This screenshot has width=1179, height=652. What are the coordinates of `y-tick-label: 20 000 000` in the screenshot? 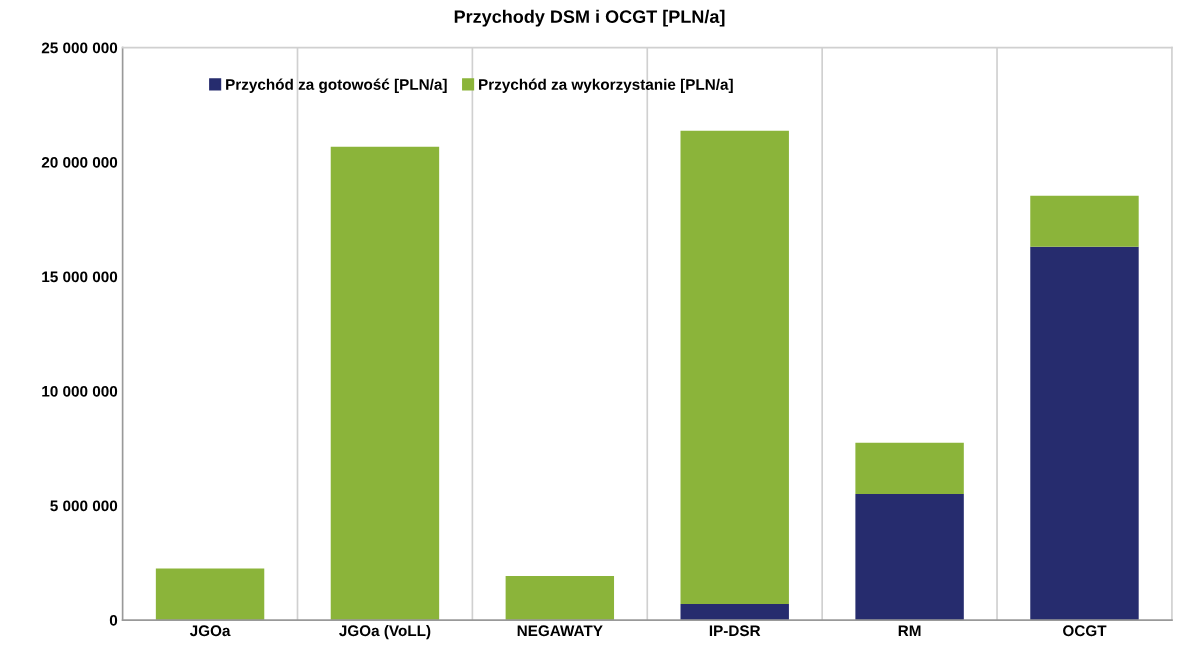 It's located at (79, 162).